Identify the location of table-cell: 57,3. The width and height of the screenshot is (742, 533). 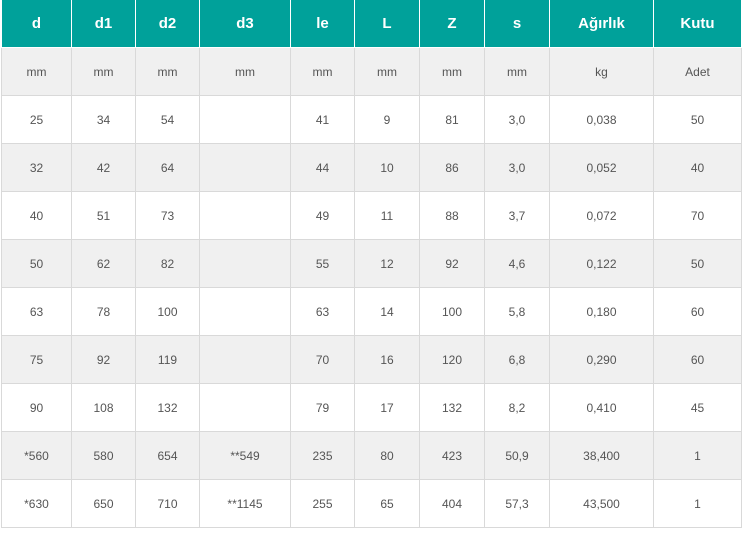
(517, 503).